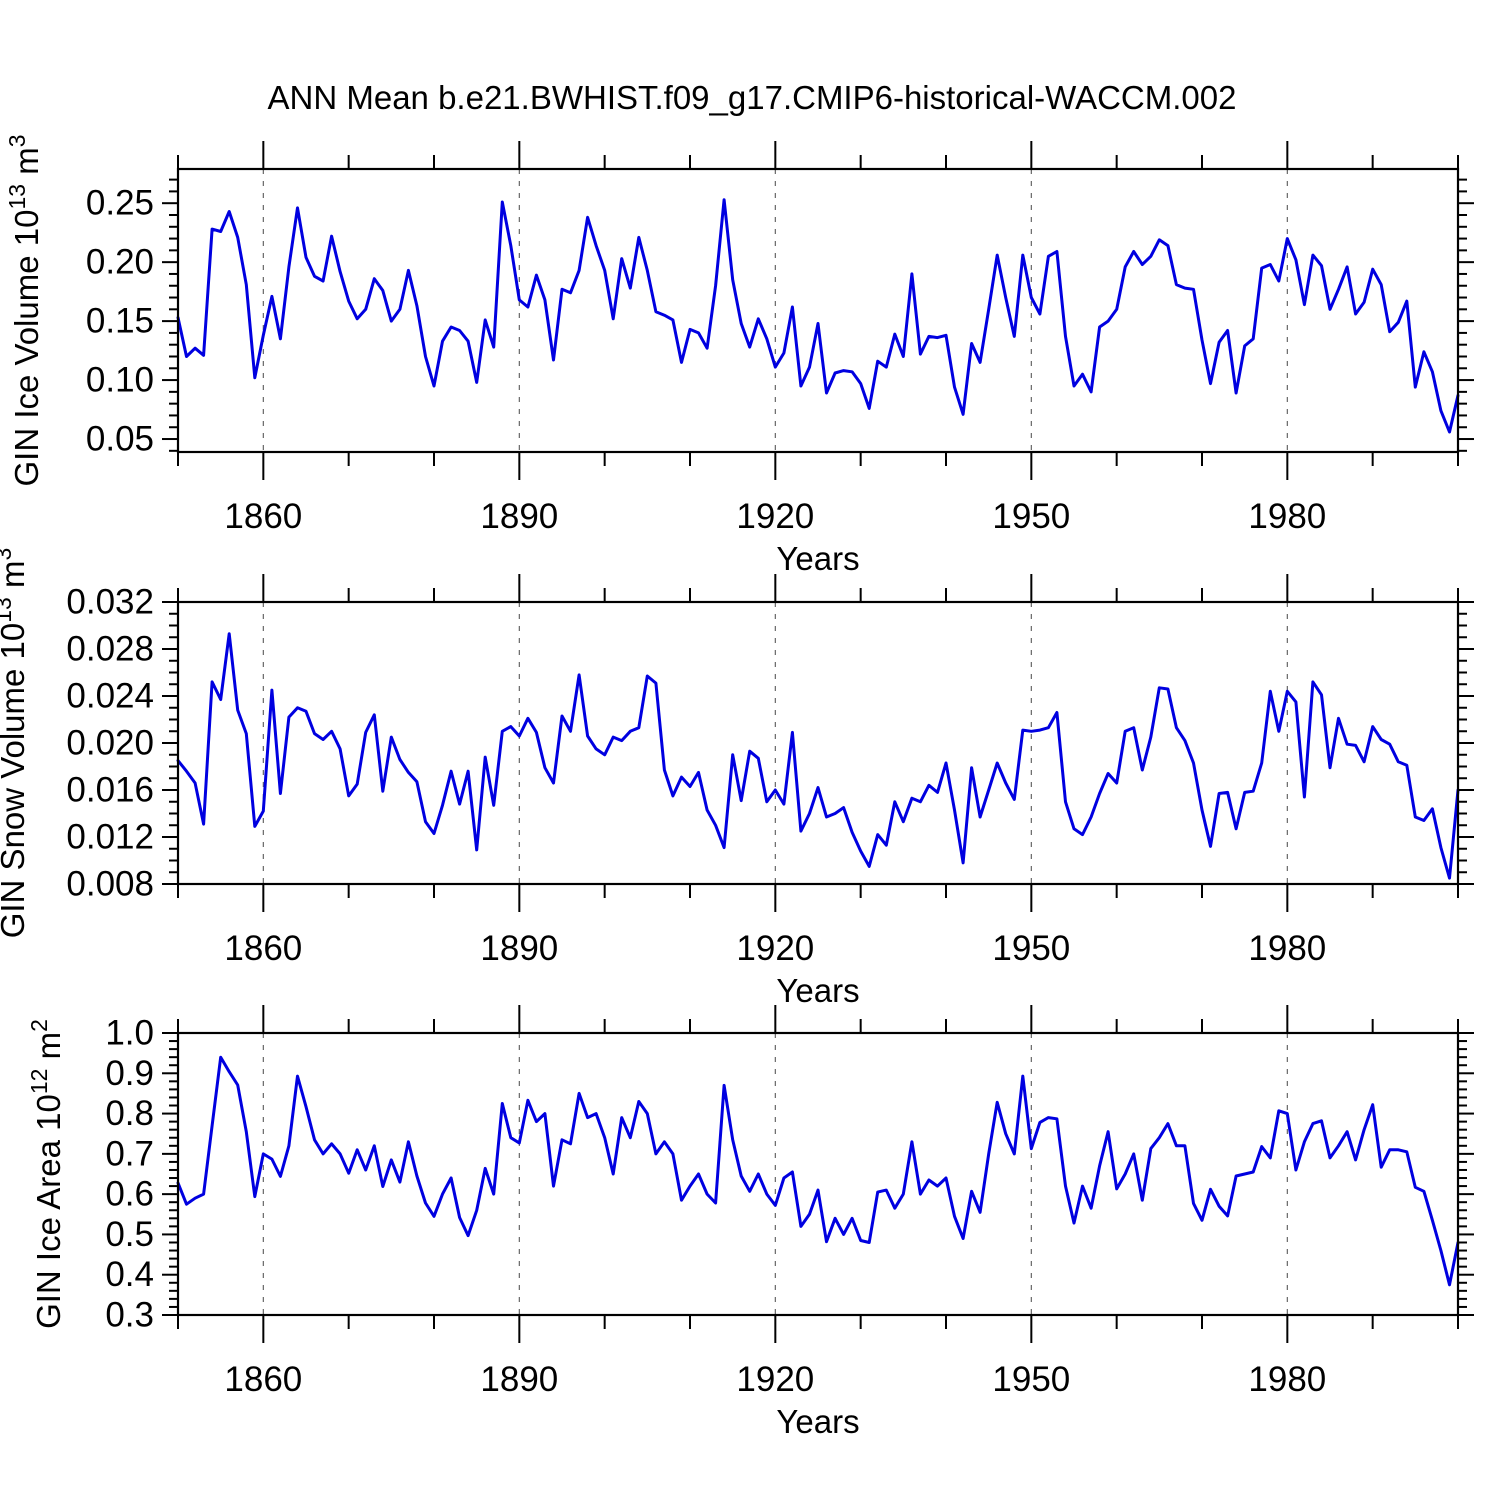 Image resolution: width=1500 pixels, height=1500 pixels. What do you see at coordinates (46, 1174) in the screenshot?
I see `gin-ice-area-y-axis-title: GIN Ice Area 1012 m2` at bounding box center [46, 1174].